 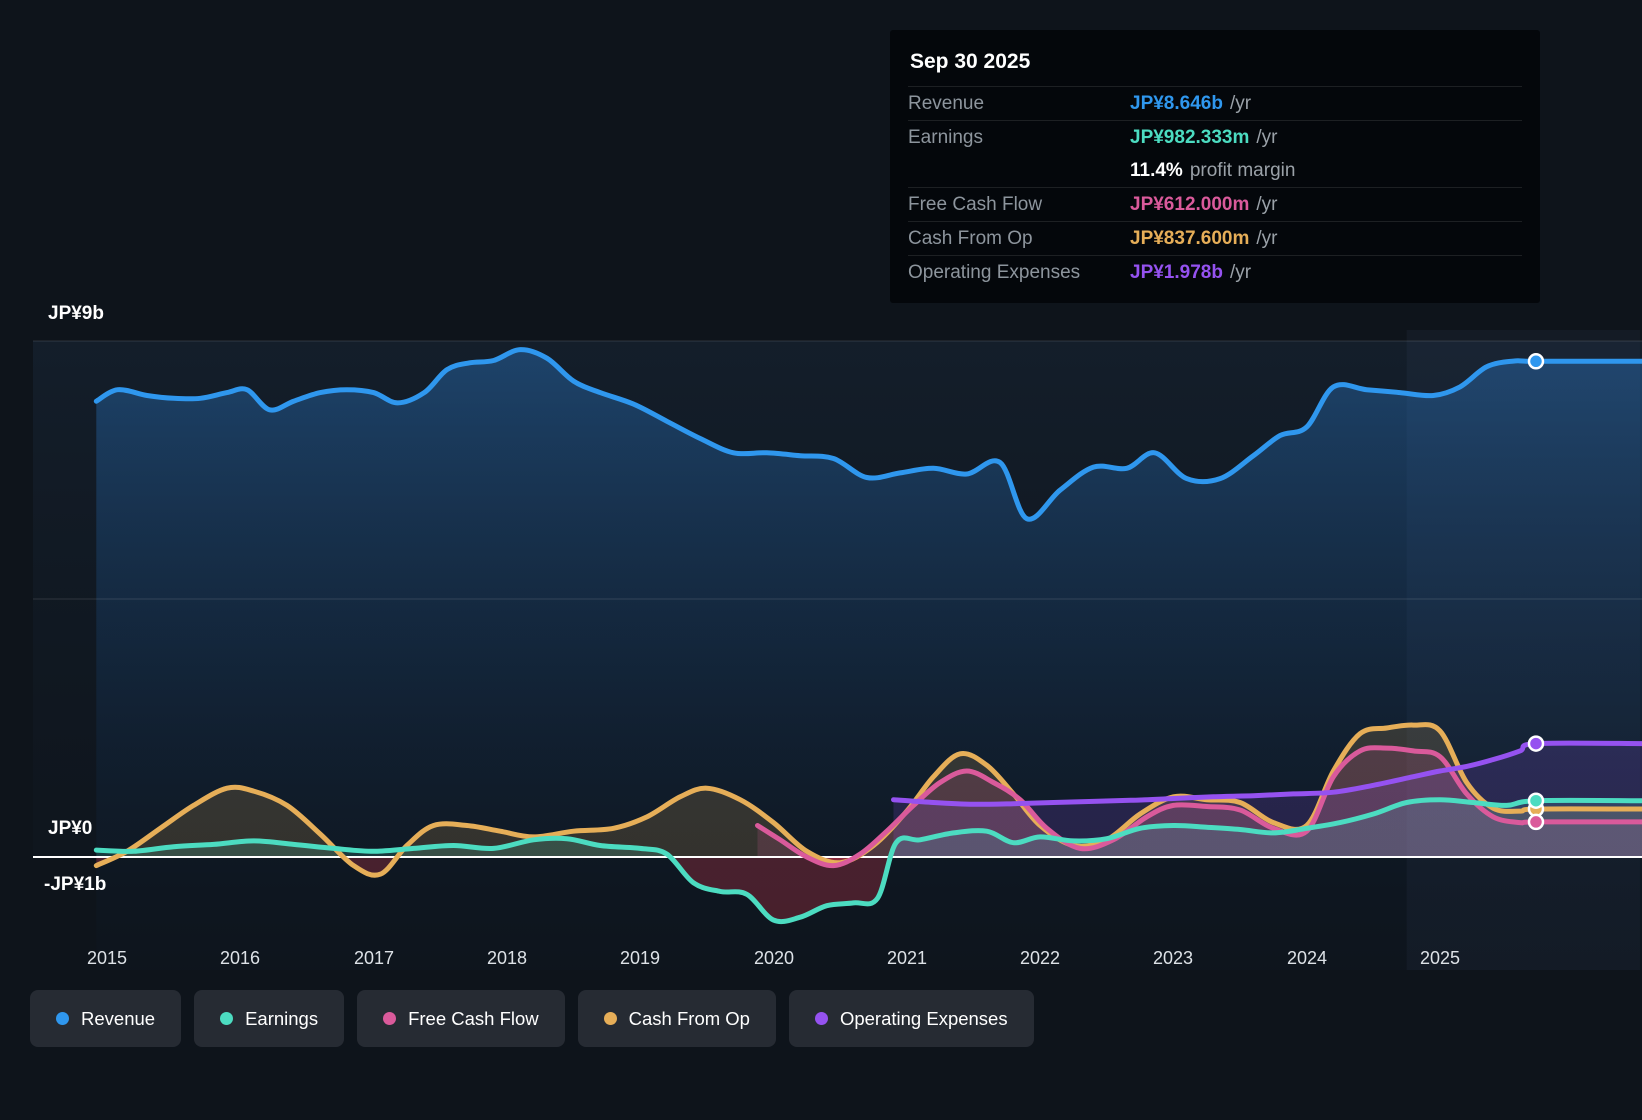 What do you see at coordinates (1242, 170) in the screenshot?
I see `tooltip-suffix: profit margin` at bounding box center [1242, 170].